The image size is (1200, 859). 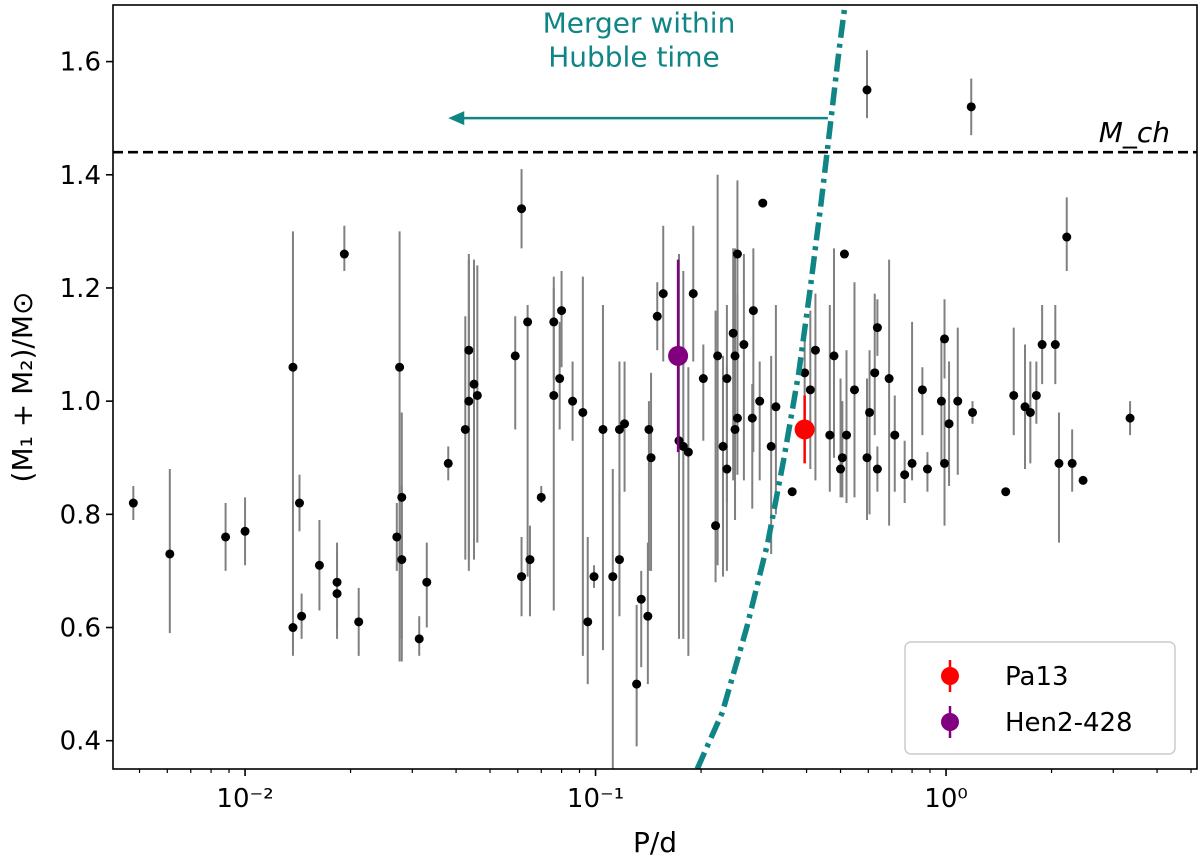 What do you see at coordinates (1134, 132) in the screenshot?
I see `mch-label: M_ch` at bounding box center [1134, 132].